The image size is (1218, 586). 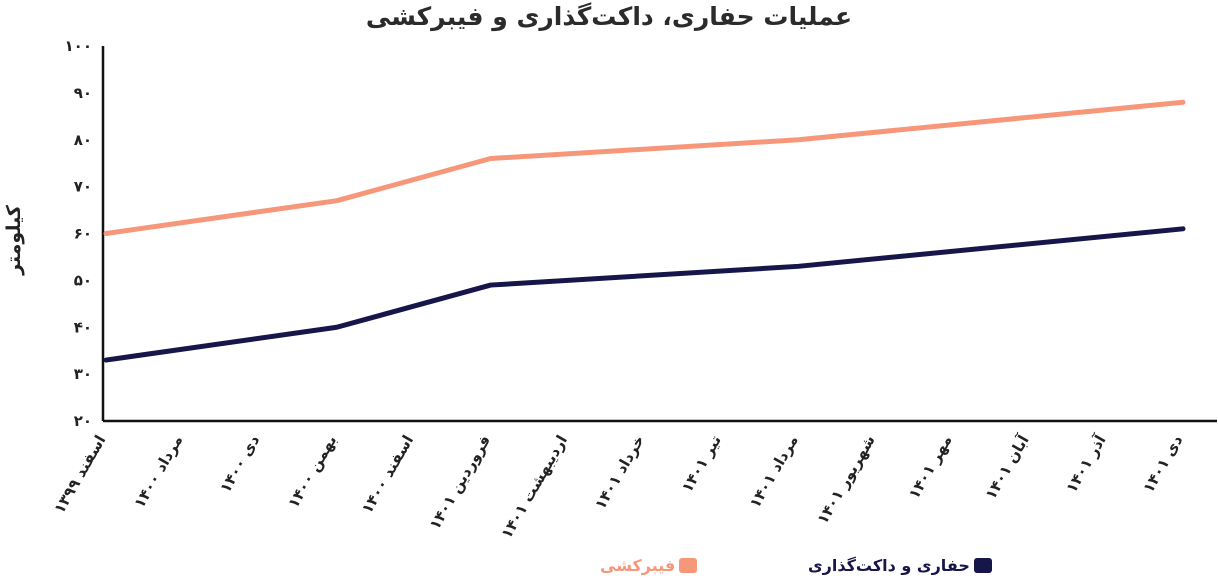 I want to click on legend-label-fiber: فیبرکشی, so click(x=638, y=565).